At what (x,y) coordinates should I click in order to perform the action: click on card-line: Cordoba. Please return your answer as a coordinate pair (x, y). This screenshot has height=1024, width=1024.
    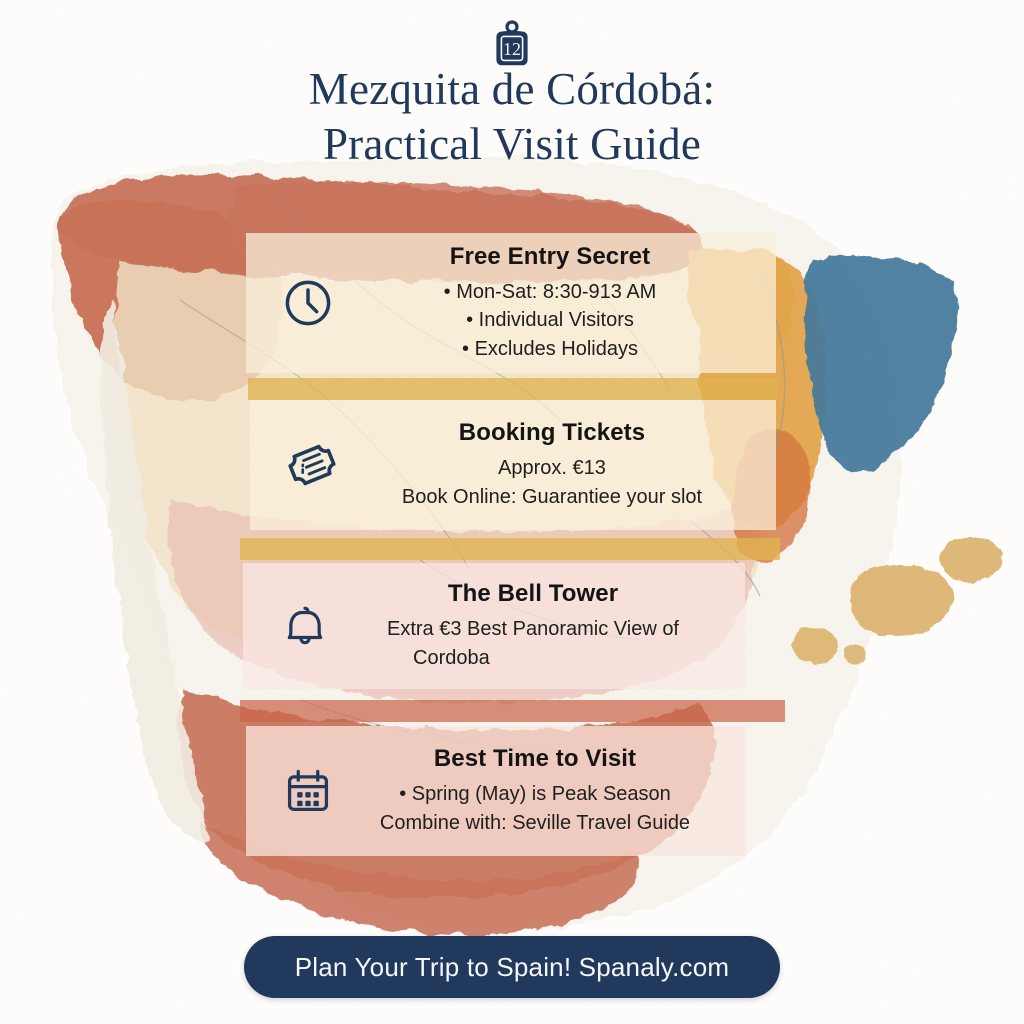
    Looking at the image, I should click on (451, 657).